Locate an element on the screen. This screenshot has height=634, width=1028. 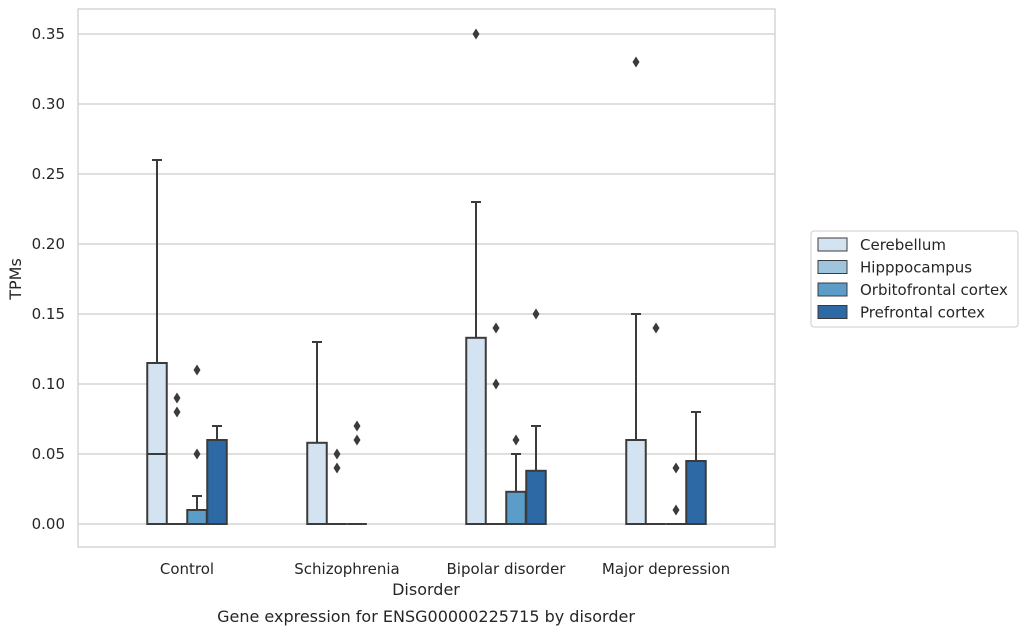
y-tick-label: 0.35 is located at coordinates (48, 34).